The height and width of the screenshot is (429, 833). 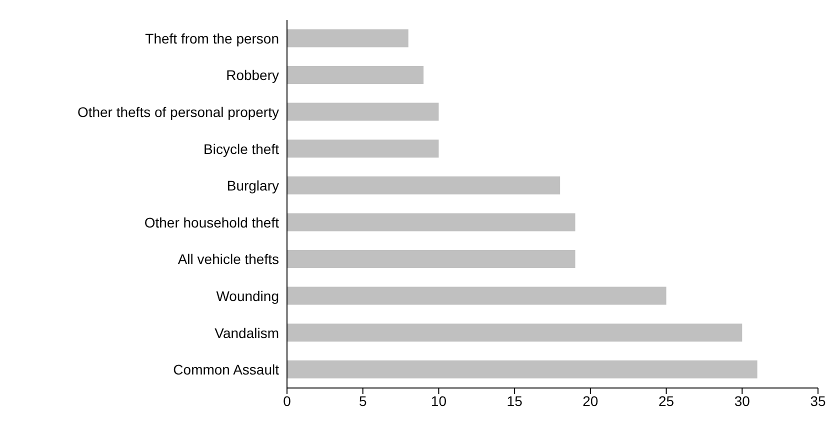 I want to click on x-tick-label: 15, so click(x=514, y=400).